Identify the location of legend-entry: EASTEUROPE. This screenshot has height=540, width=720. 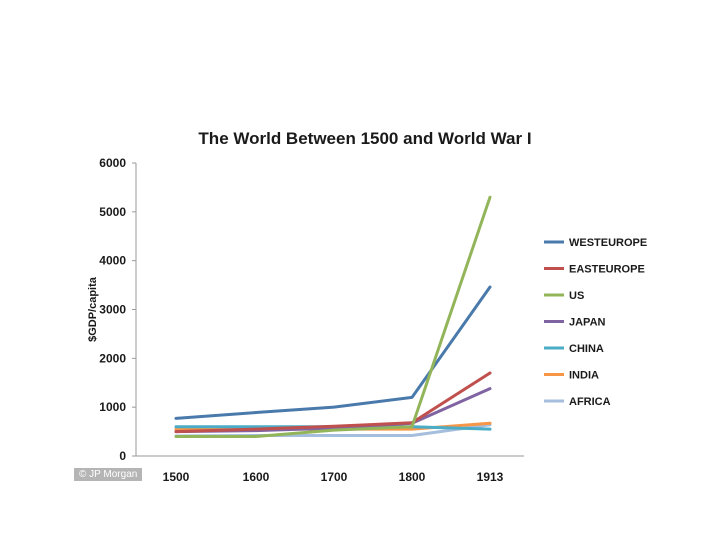
(607, 270).